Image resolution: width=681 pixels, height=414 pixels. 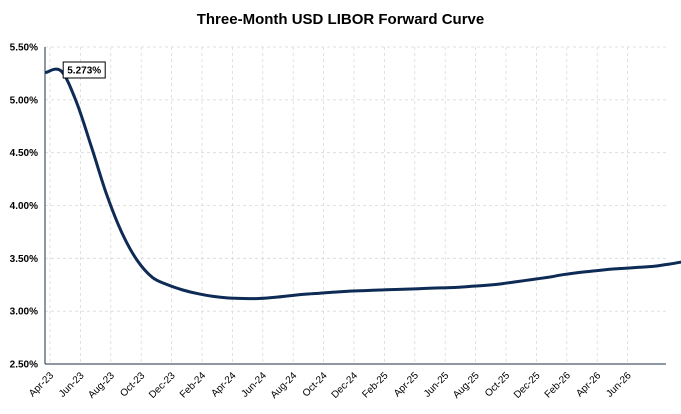 What do you see at coordinates (224, 384) in the screenshot?
I see `x-tick-label: Apr-24` at bounding box center [224, 384].